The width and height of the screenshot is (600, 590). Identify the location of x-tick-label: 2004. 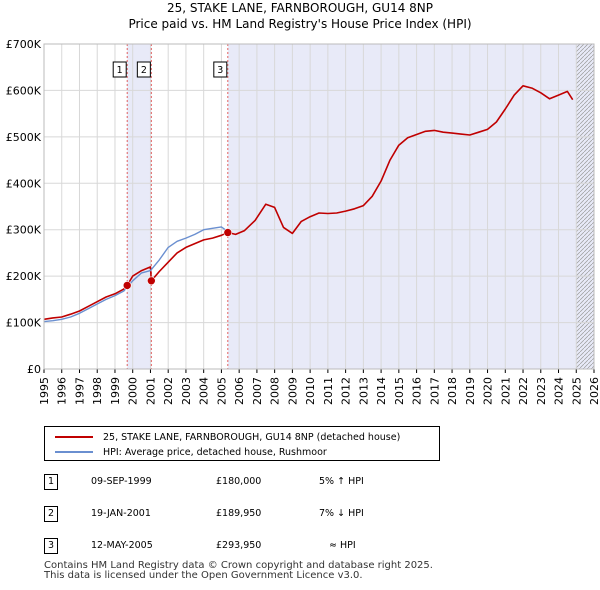
(204, 391).